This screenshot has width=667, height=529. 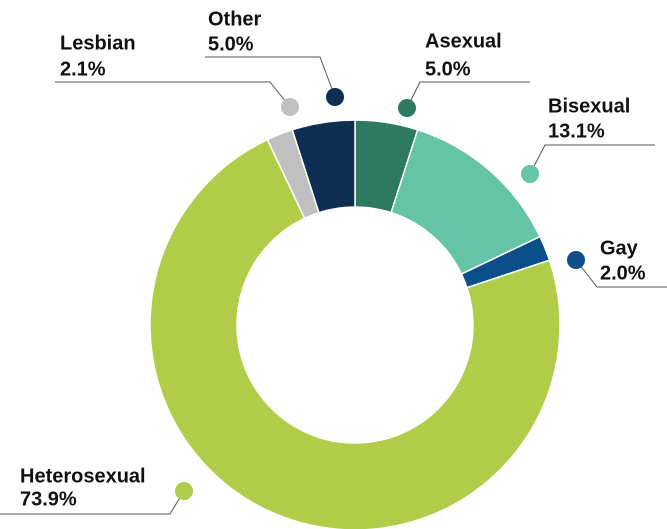 I want to click on value-label: 73.9%, so click(x=48, y=499).